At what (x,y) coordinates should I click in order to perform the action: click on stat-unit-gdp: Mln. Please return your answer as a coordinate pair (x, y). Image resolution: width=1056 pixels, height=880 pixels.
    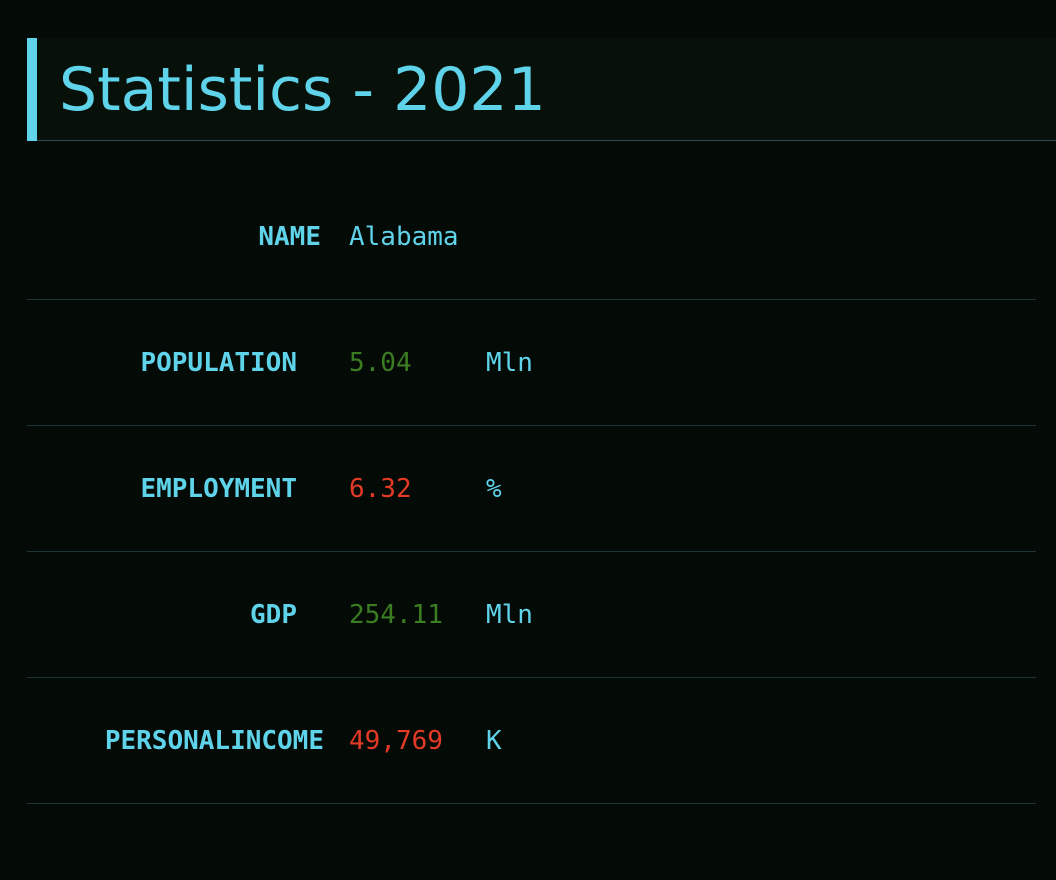
    Looking at the image, I should click on (509, 615).